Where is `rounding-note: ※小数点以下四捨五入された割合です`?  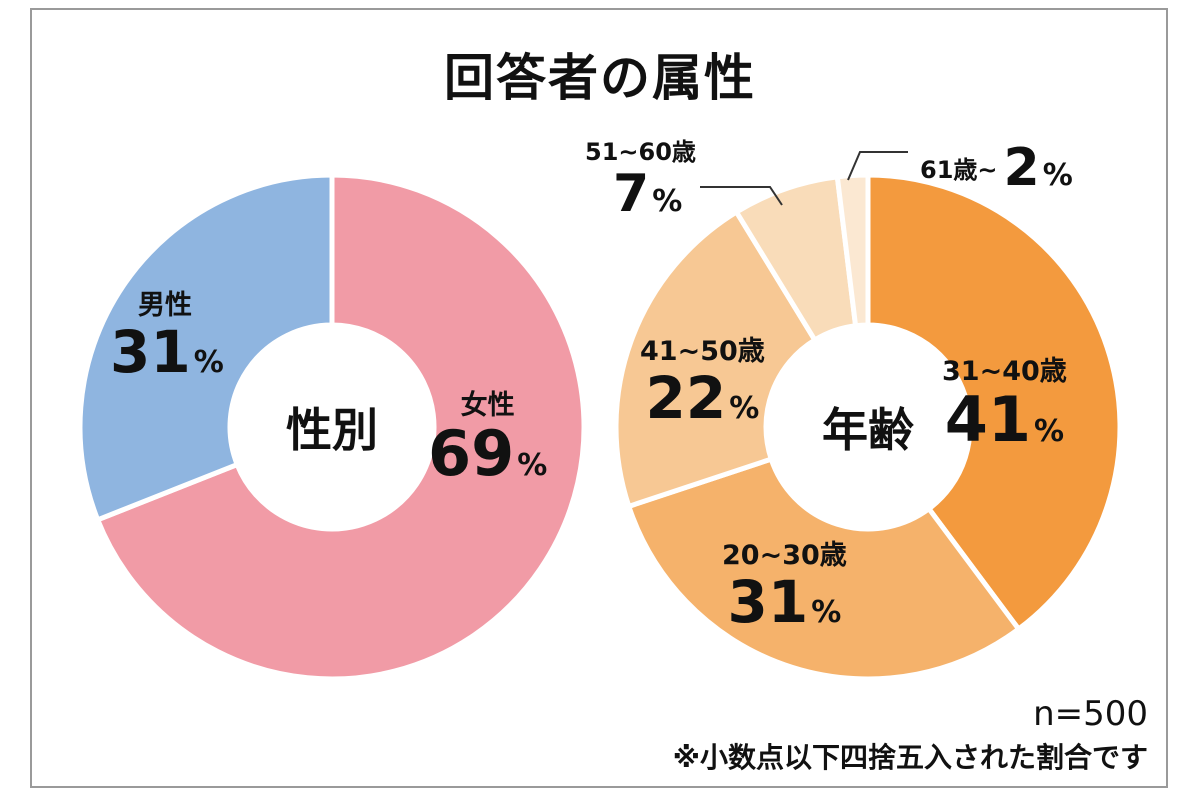
rounding-note: ※小数点以下四捨五入された割合です is located at coordinates (910, 757).